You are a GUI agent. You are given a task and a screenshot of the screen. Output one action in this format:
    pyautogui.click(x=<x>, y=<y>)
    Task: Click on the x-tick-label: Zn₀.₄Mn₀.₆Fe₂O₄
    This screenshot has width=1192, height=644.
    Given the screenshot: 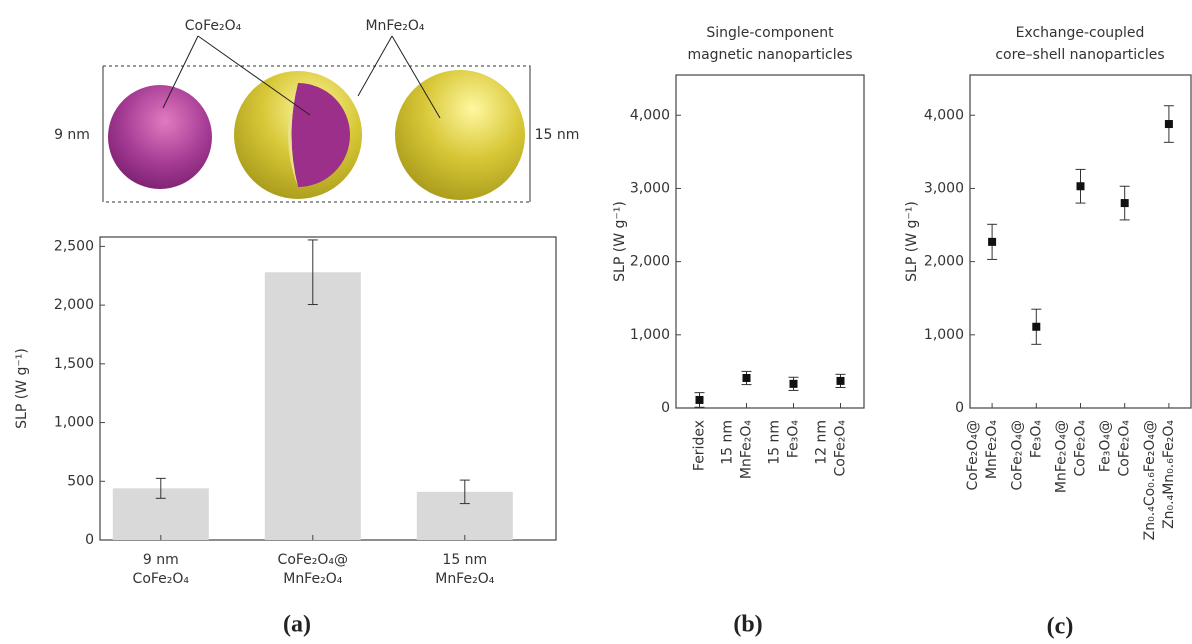 What is the action you would take?
    pyautogui.click(x=1169, y=474)
    